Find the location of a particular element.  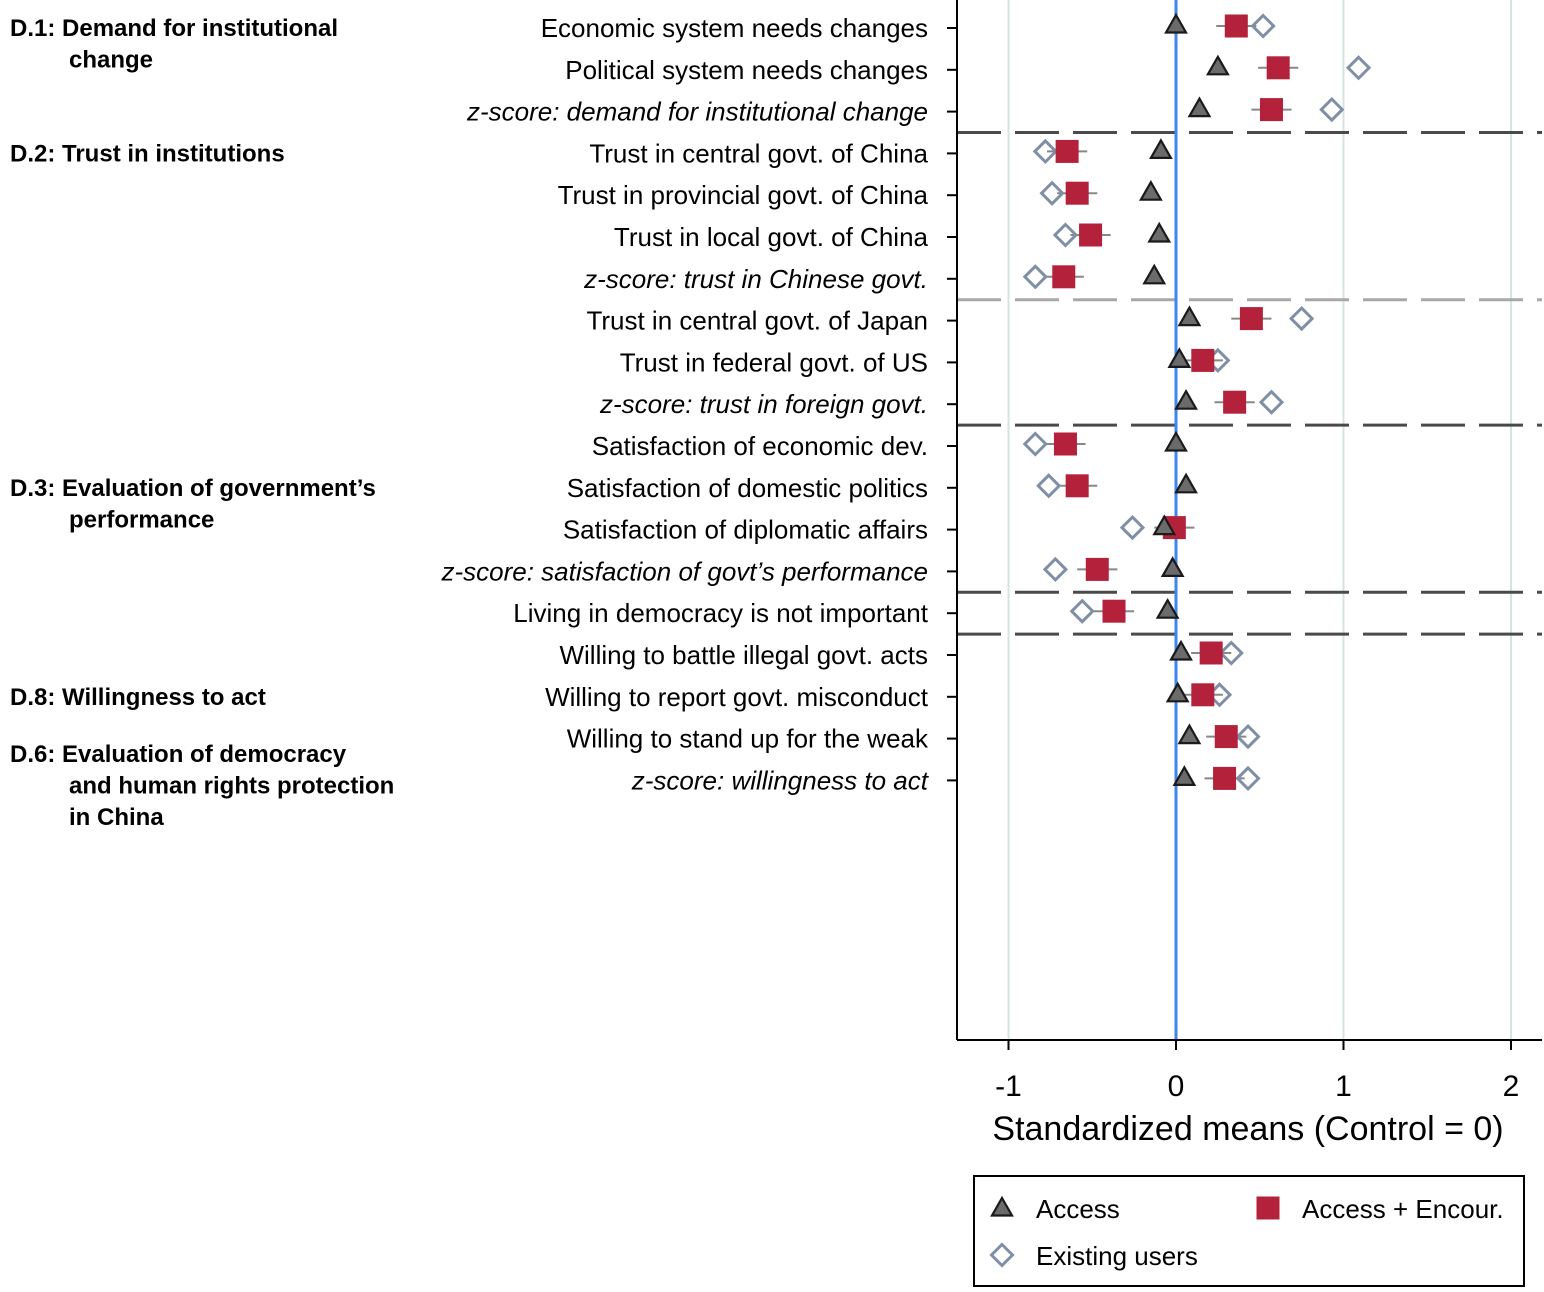

row-label-9: z-score: trust in foreign govt. is located at coordinates (763, 404).